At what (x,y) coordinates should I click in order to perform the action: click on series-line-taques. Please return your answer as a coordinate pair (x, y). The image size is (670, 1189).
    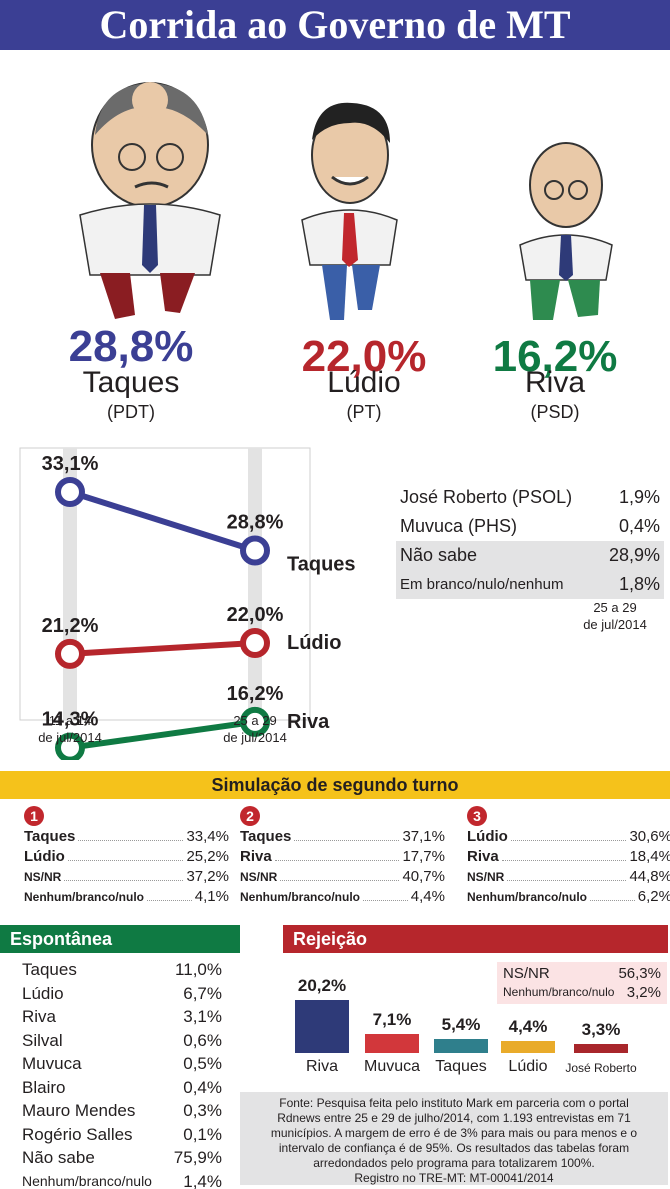
    Looking at the image, I should click on (162, 521).